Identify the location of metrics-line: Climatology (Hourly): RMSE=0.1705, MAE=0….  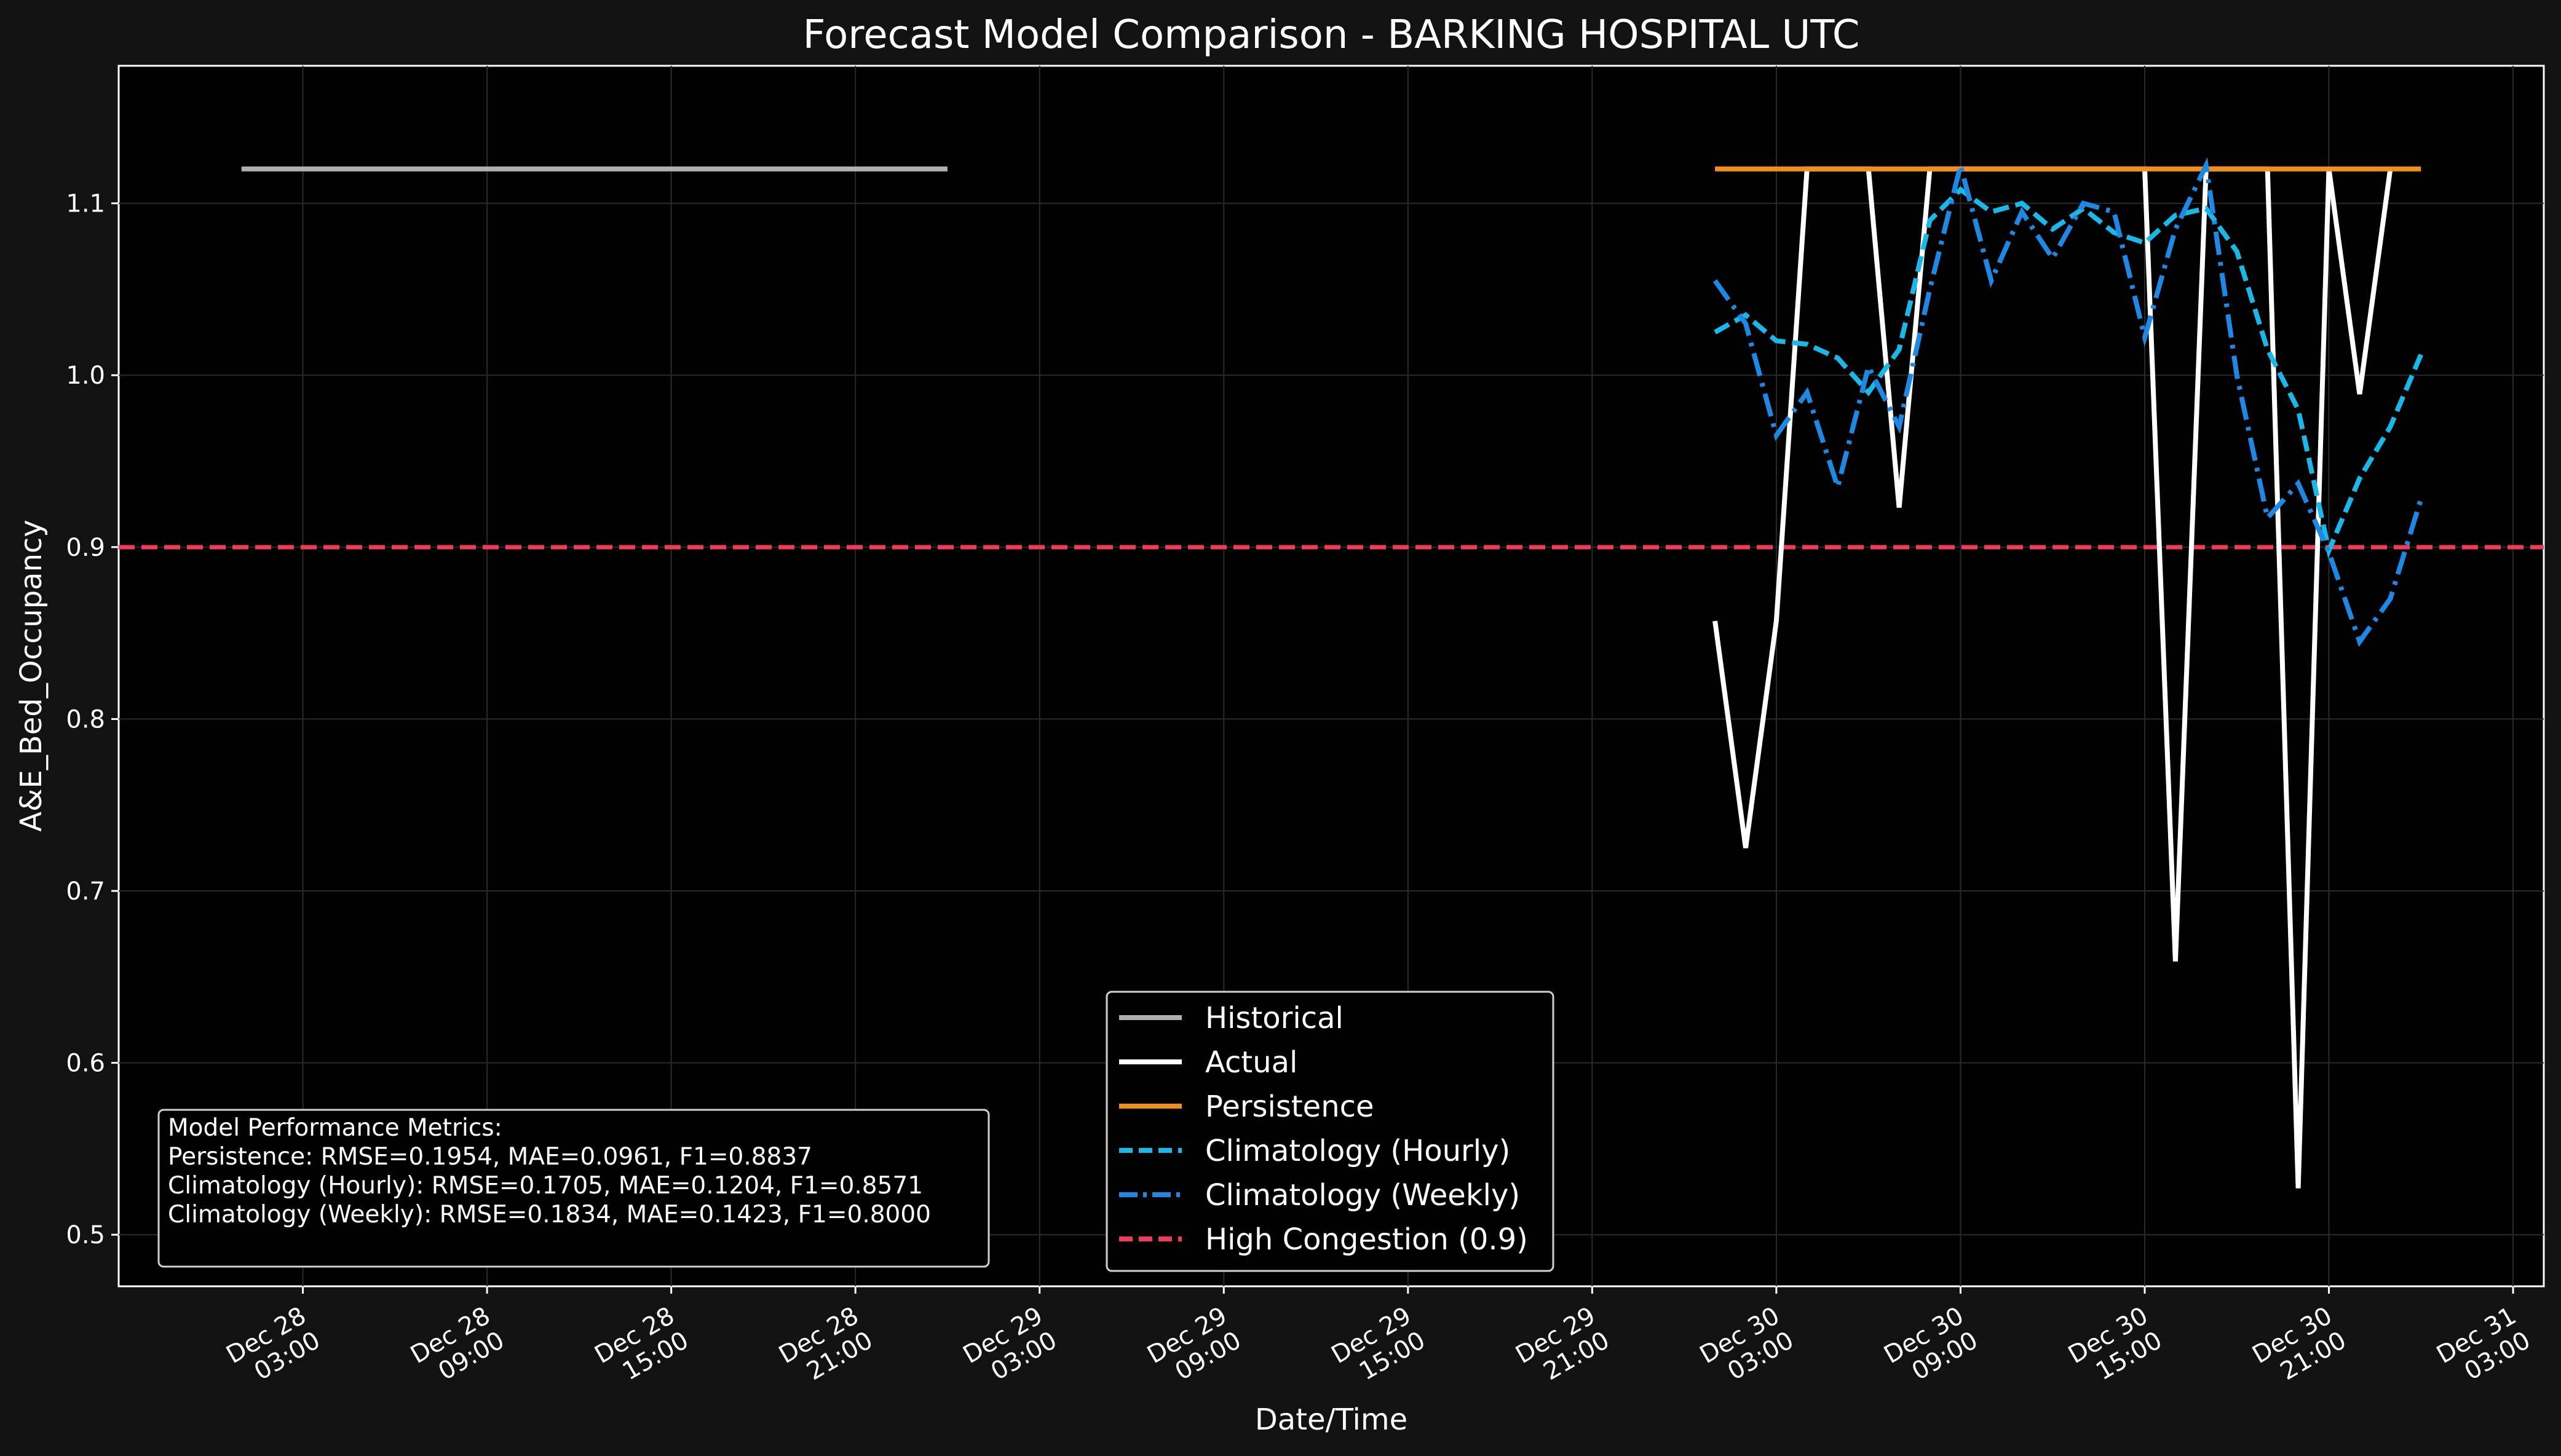
(545, 1186).